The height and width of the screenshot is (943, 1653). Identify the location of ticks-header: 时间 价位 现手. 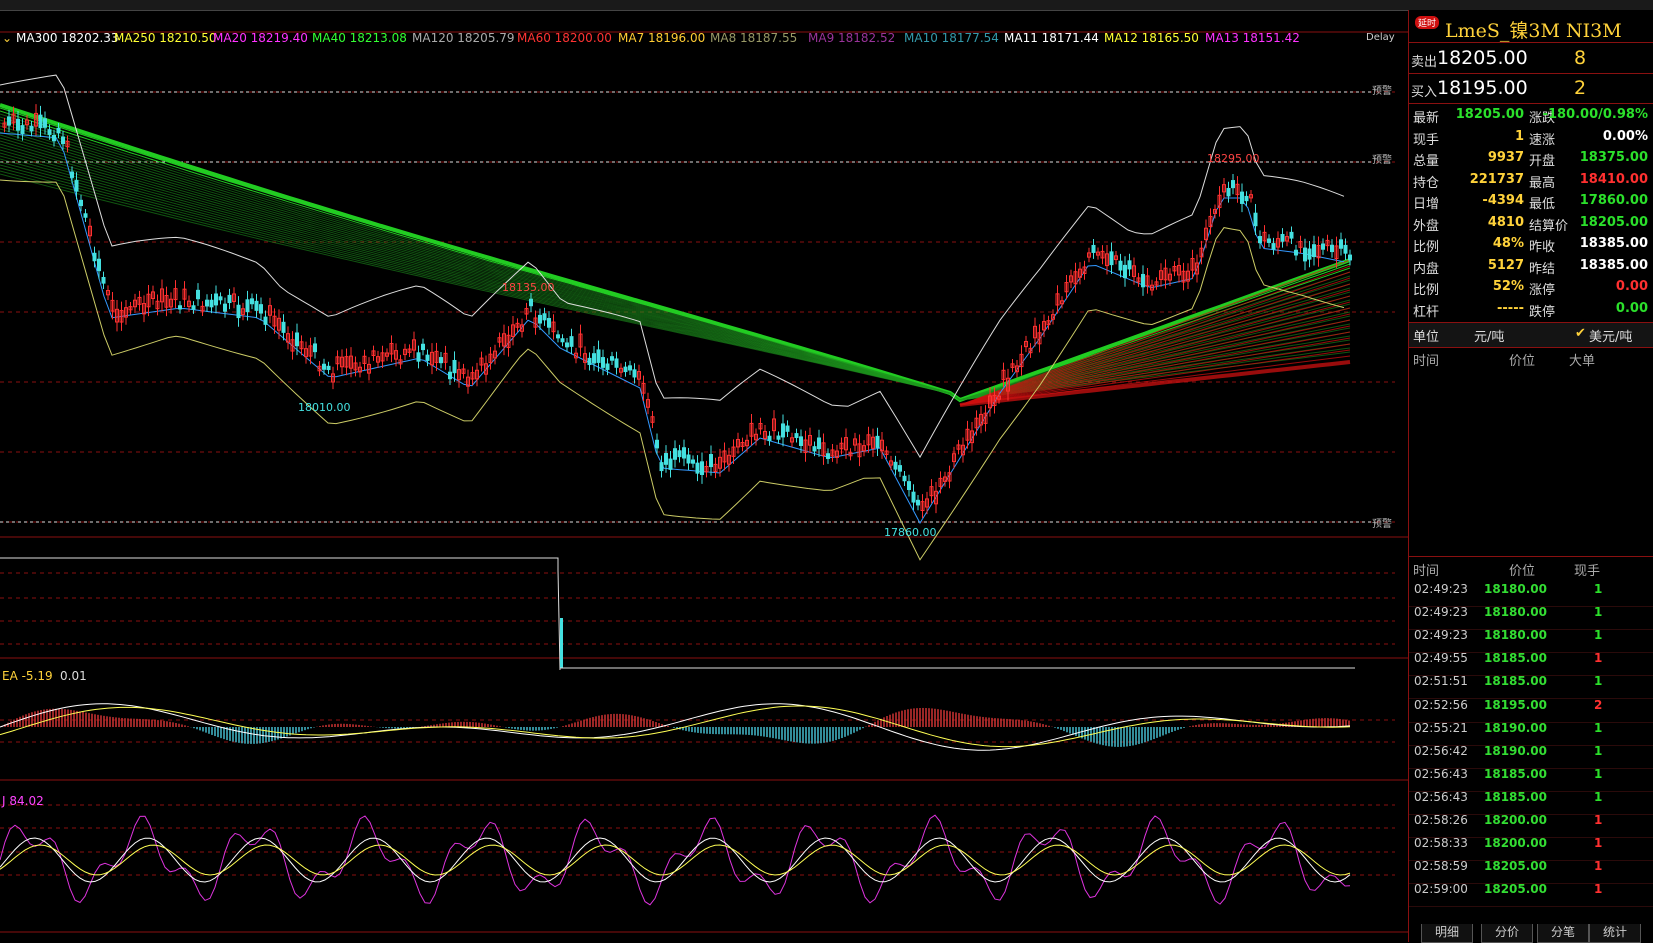
(1531, 567).